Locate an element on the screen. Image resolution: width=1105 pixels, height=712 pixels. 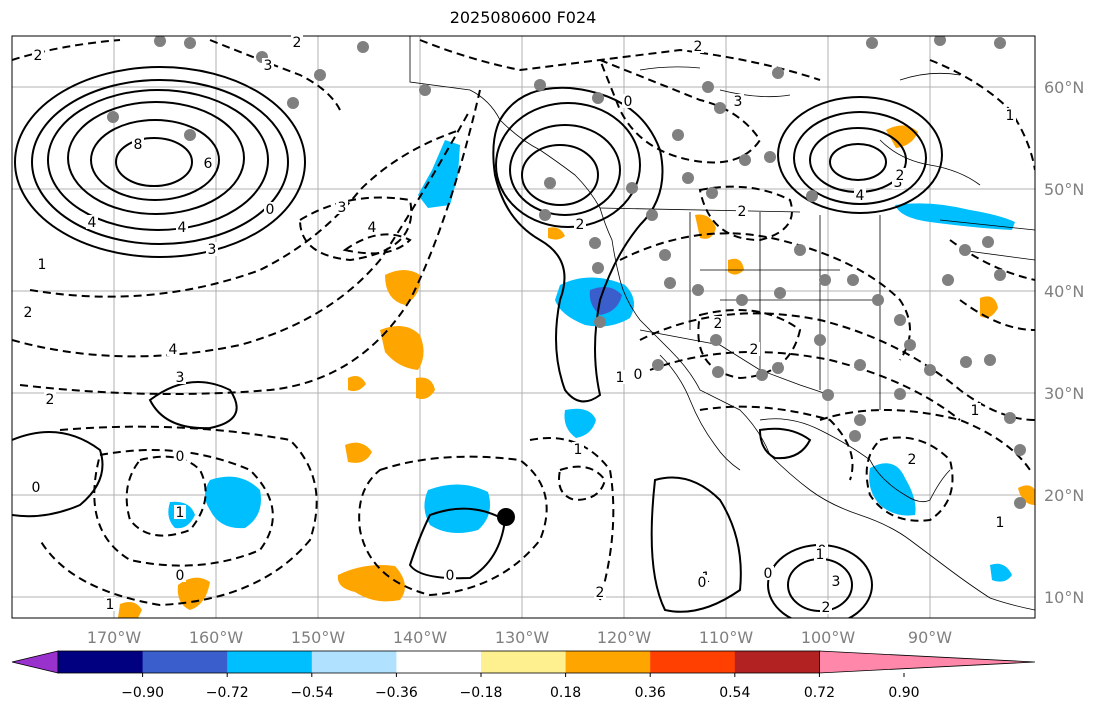
latitude-label: 30°N is located at coordinates (1064, 393).